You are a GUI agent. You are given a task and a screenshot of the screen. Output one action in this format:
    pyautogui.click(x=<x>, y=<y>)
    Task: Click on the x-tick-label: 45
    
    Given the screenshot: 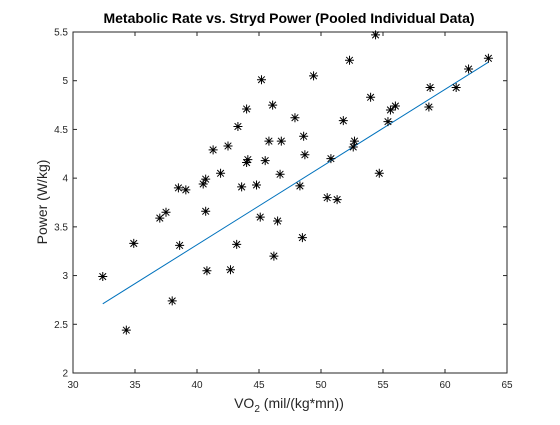 What is the action you would take?
    pyautogui.click(x=259, y=385)
    